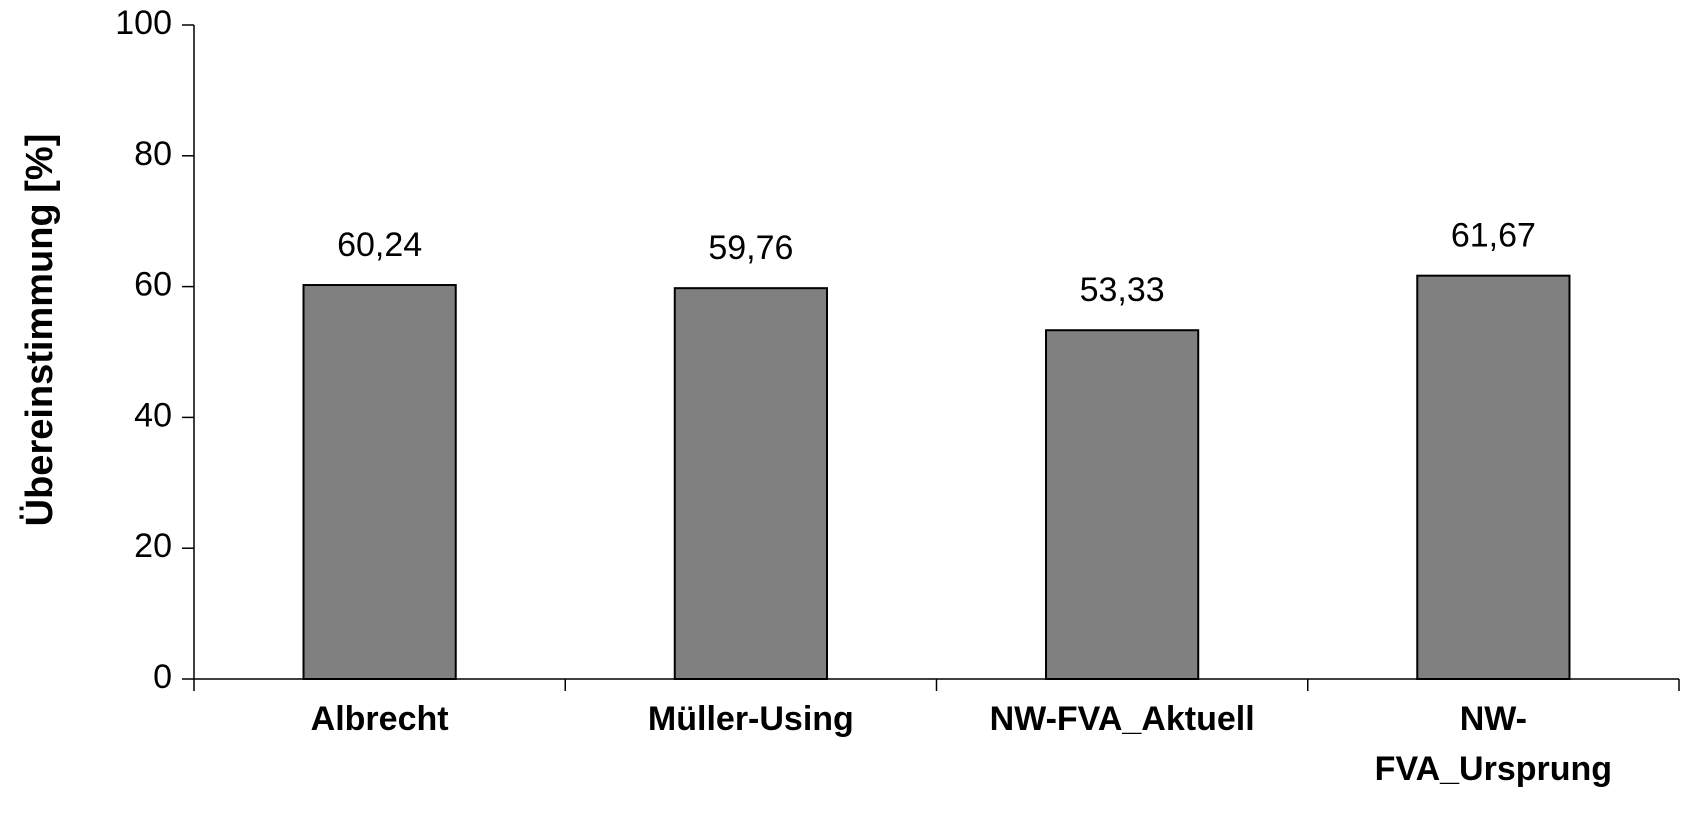  I want to click on x-tick-label: NW-FVA_Ursprung, so click(1493, 744).